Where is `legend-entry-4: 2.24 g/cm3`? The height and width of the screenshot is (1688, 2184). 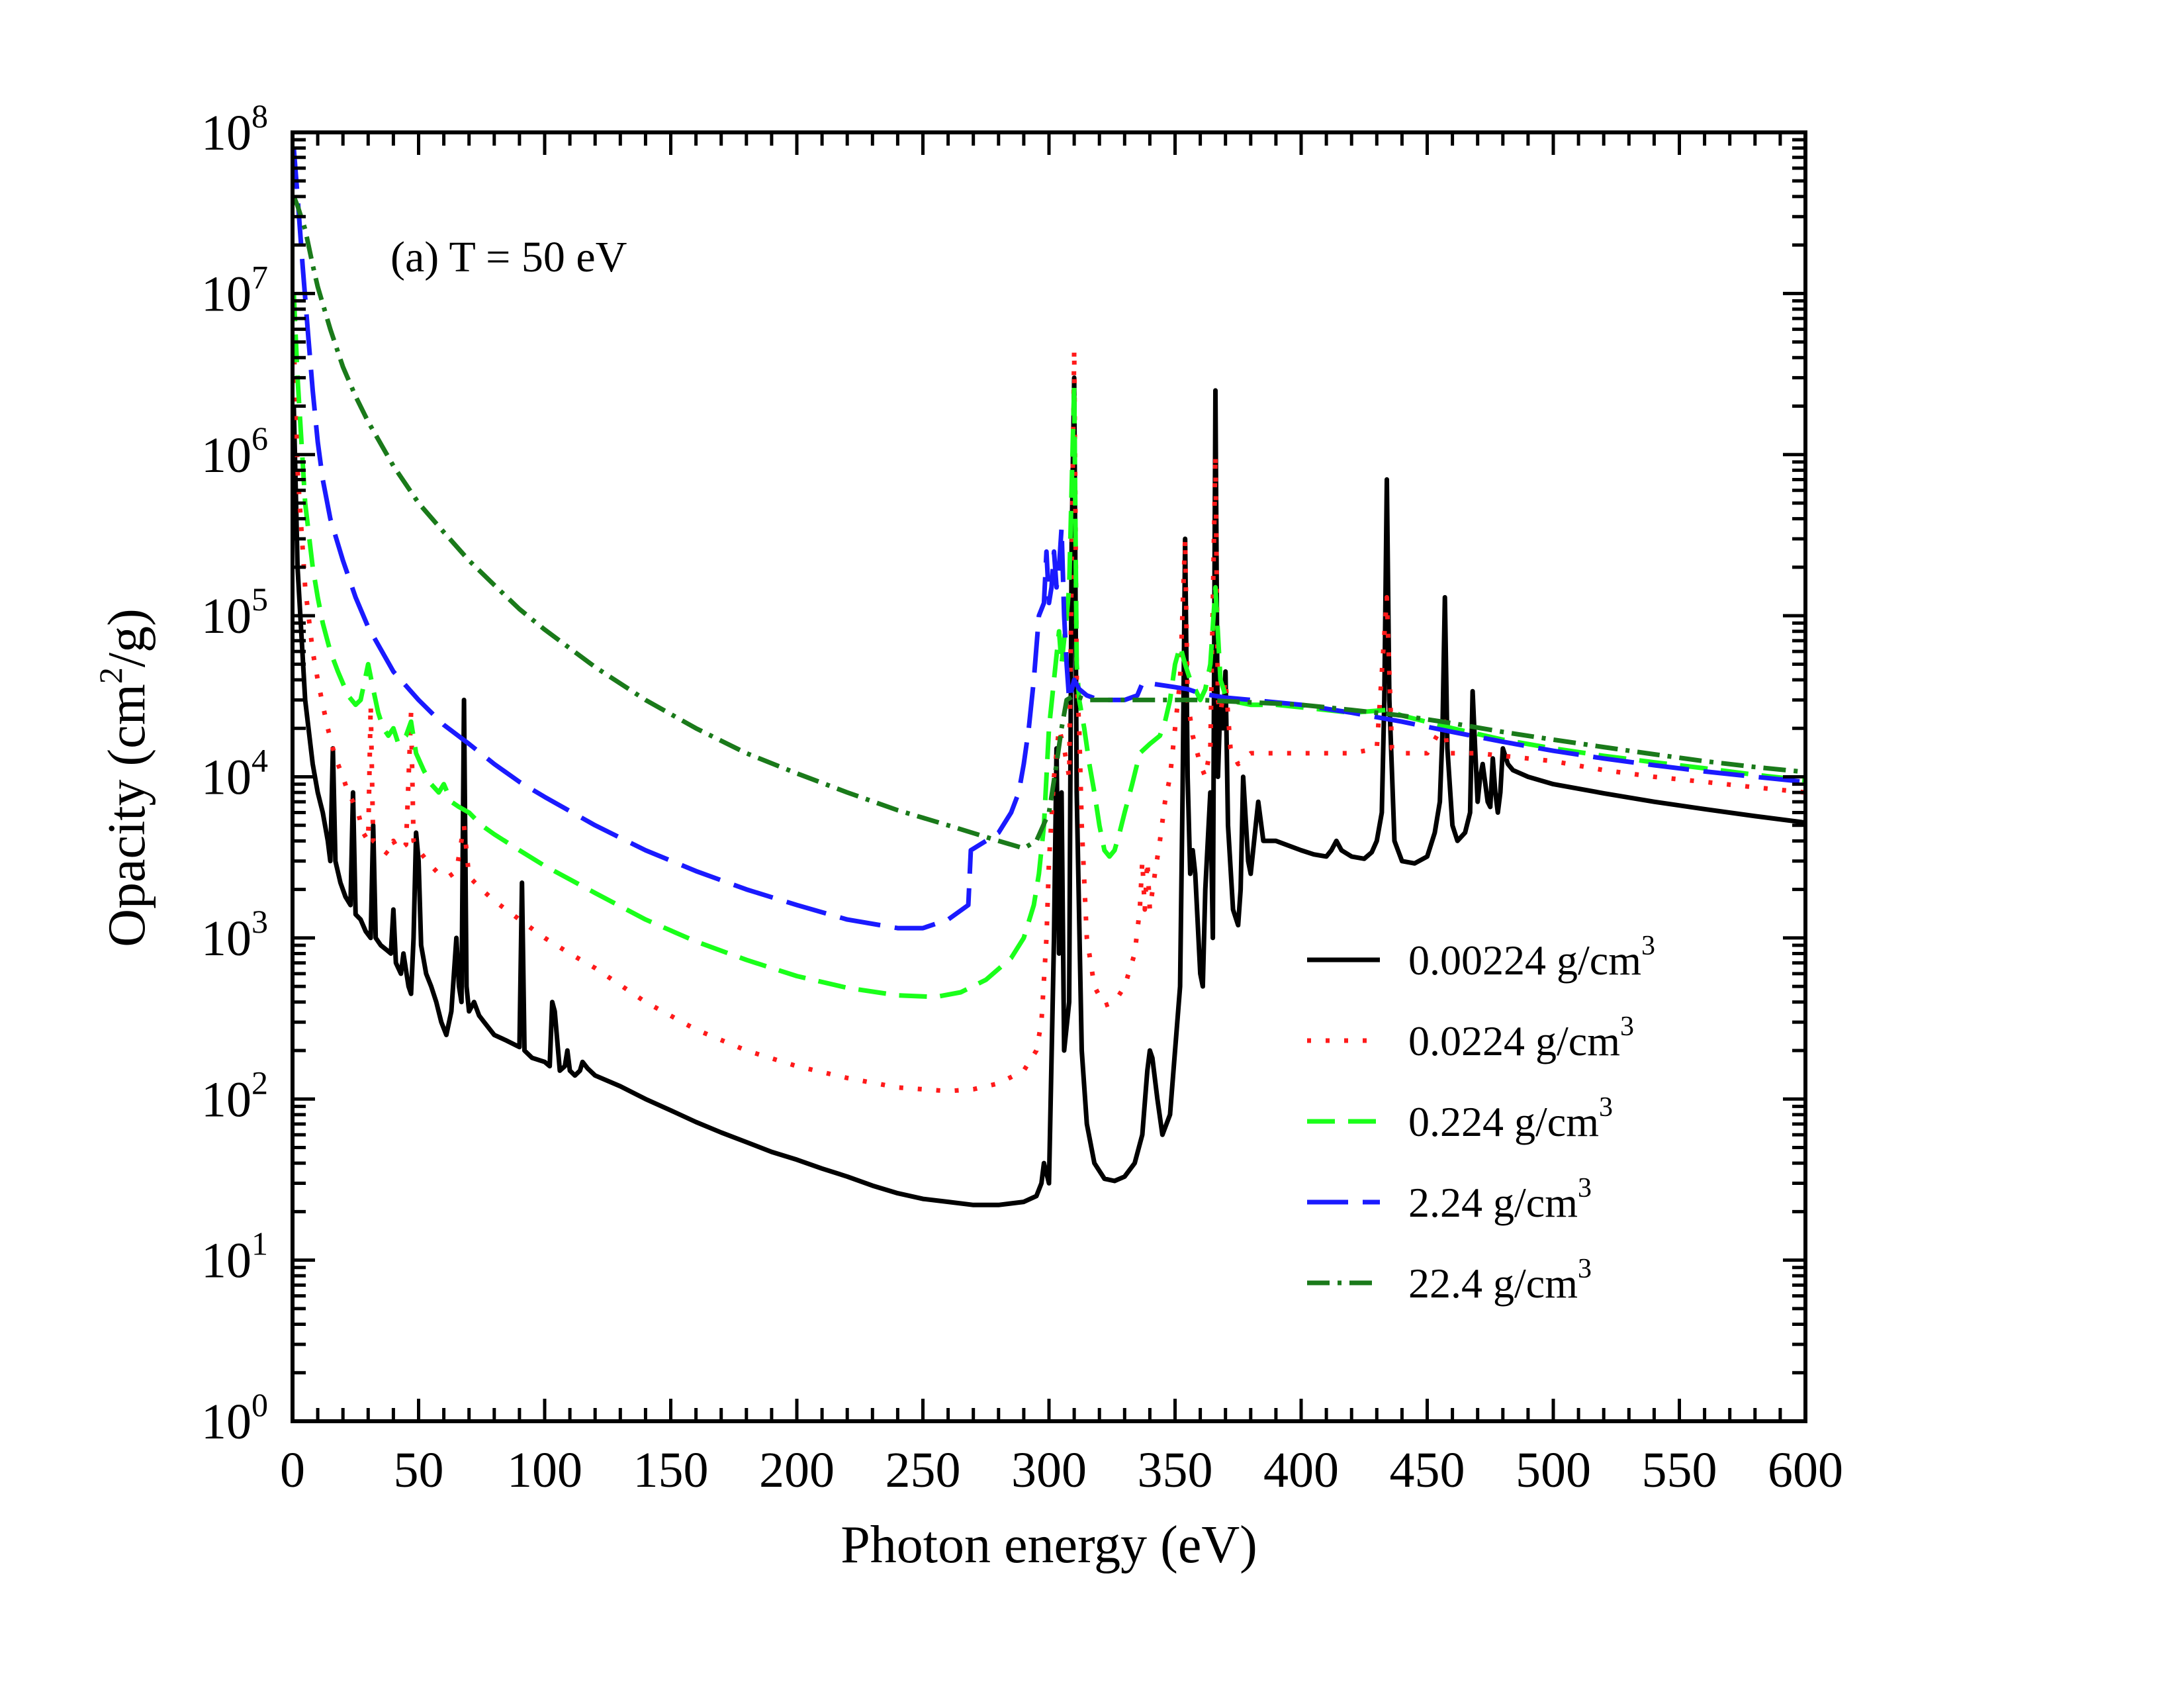
legend-entry-4: 2.24 g/cm3 is located at coordinates (1500, 1199).